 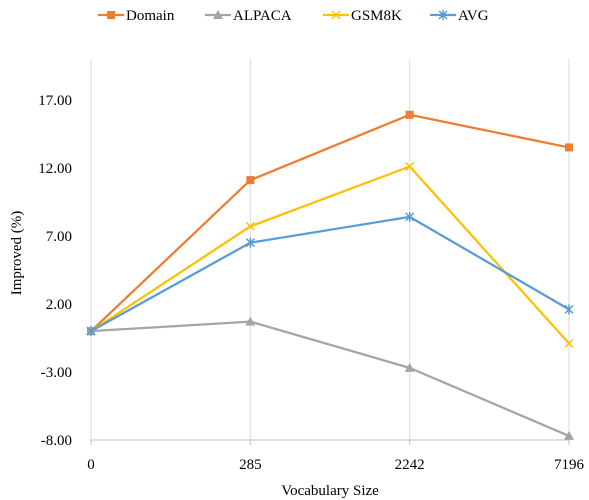 I want to click on y-tick-label: -8.00, so click(x=56, y=441).